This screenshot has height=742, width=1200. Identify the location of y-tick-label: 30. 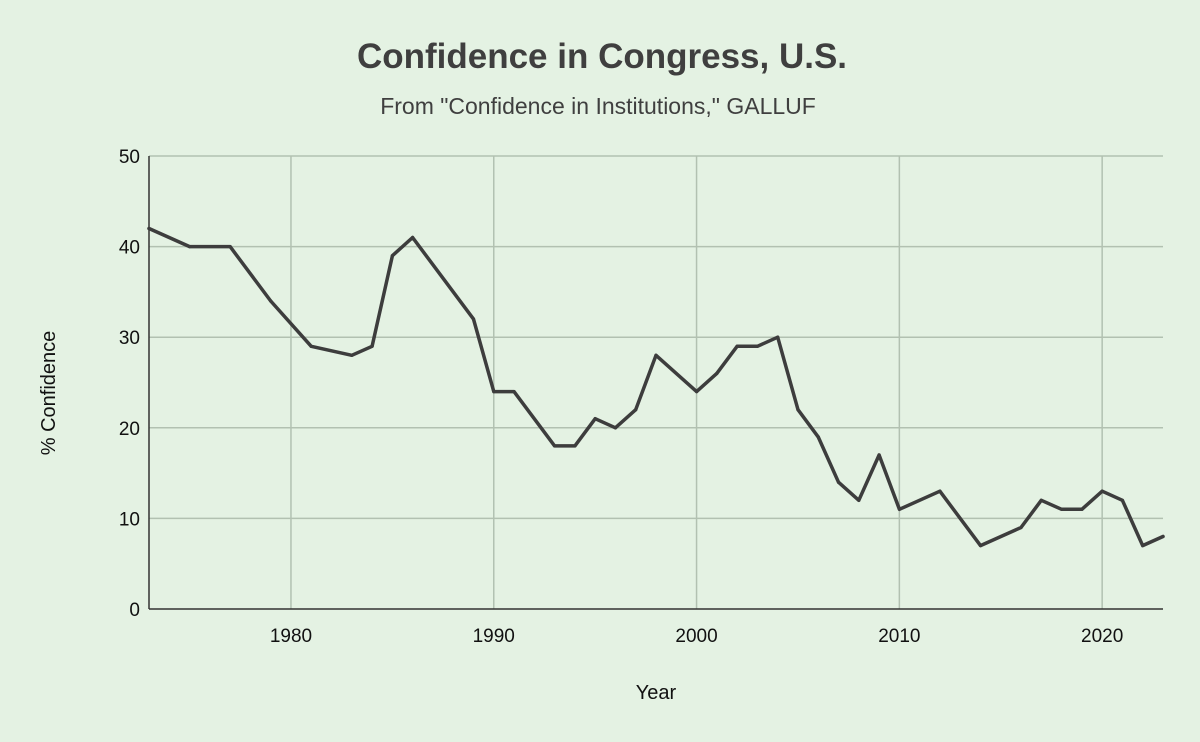
(129, 338).